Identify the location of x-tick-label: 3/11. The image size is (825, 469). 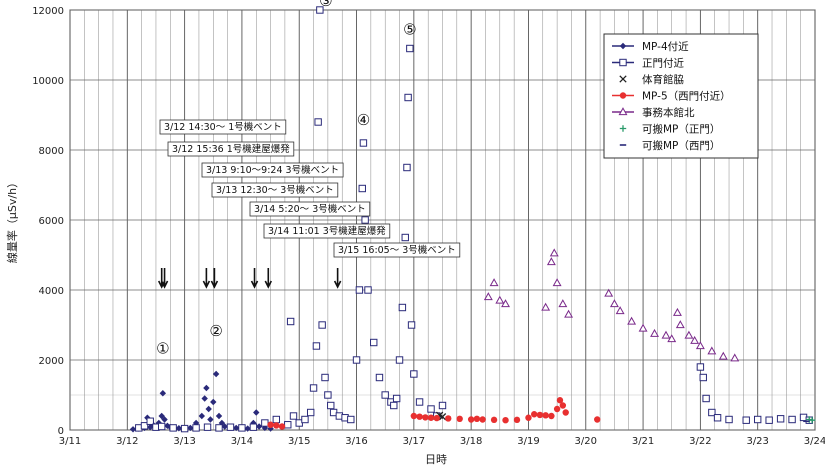
(70, 441).